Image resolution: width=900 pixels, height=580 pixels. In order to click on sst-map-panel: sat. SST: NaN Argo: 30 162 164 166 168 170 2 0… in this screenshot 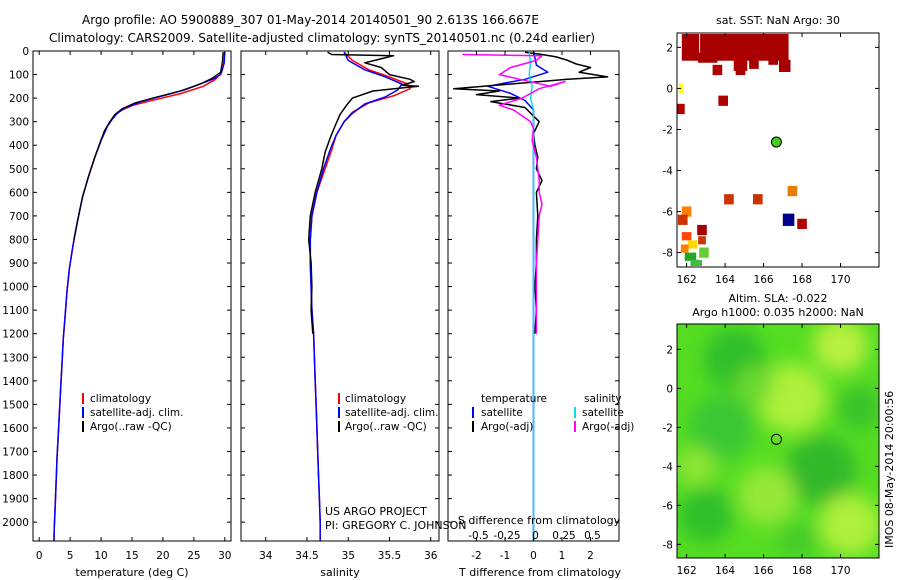, I will do `click(771, 150)`.